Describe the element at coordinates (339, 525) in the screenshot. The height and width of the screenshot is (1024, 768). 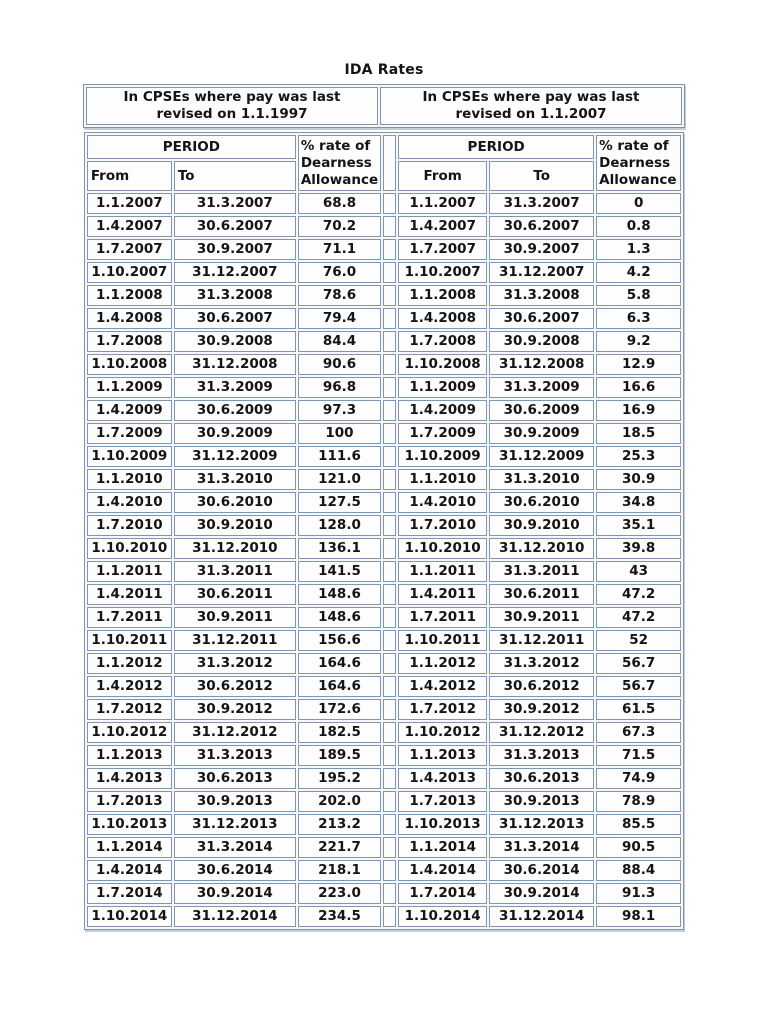
I see `left-rate-cell: 128.0` at that location.